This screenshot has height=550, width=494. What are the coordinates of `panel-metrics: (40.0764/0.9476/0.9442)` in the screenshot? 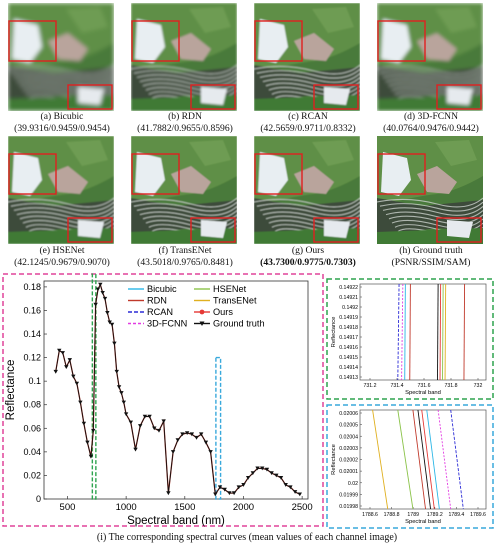 It's located at (431, 128).